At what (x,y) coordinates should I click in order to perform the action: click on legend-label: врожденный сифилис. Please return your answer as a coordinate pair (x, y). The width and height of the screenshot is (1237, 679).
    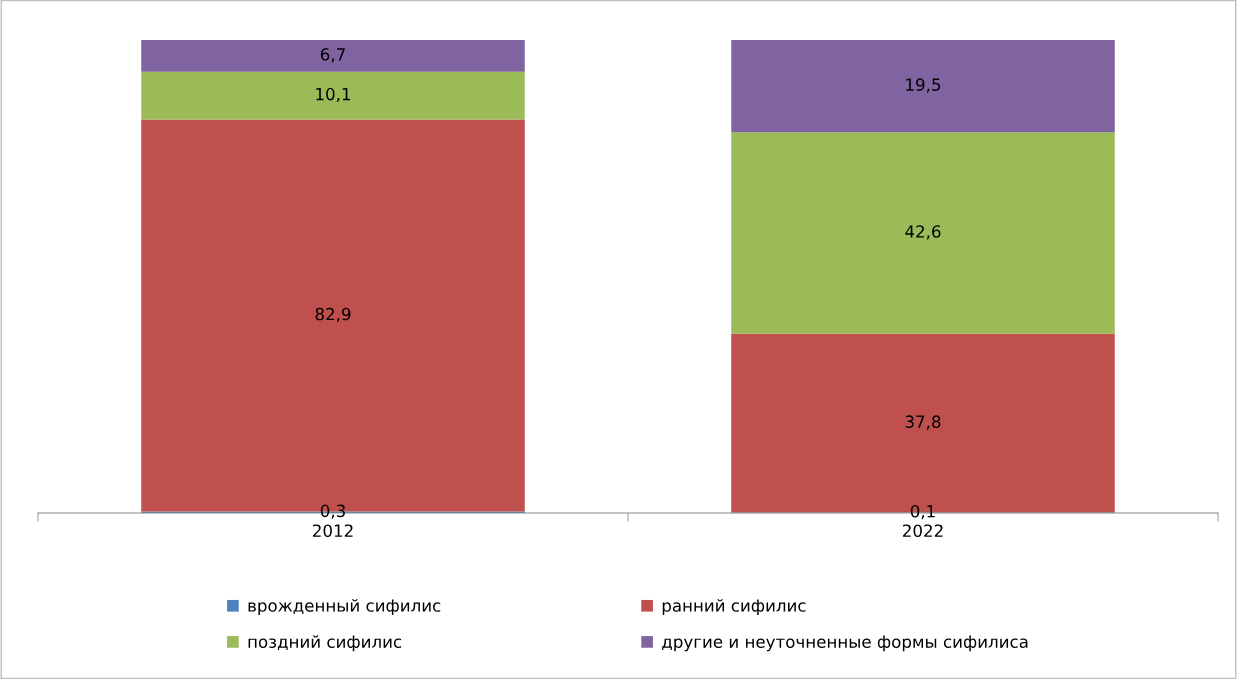
    Looking at the image, I should click on (344, 607).